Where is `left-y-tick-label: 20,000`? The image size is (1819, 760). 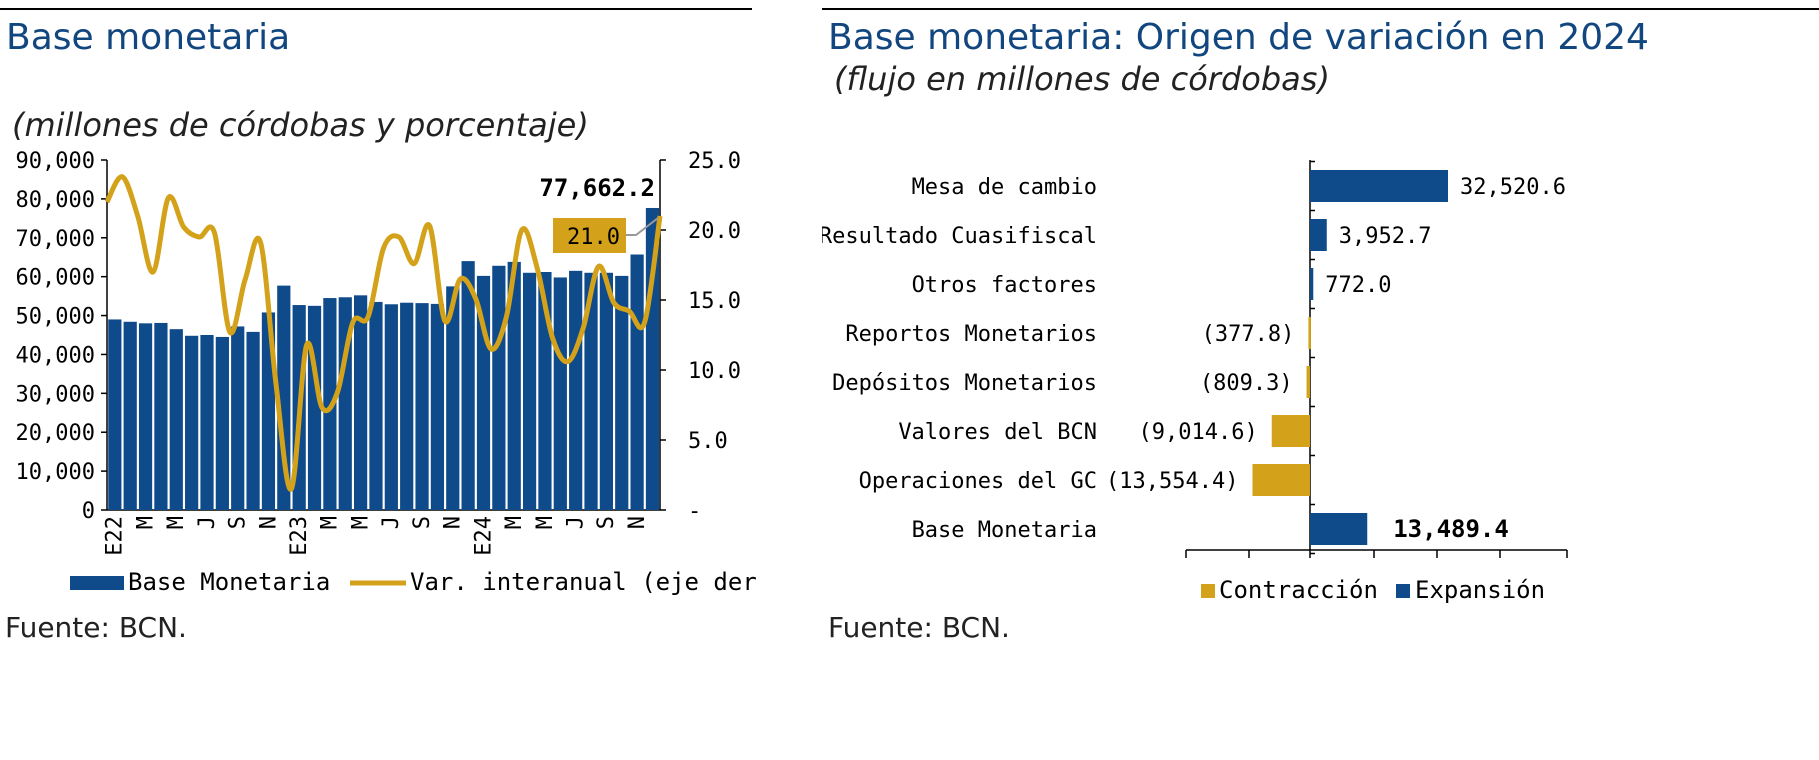
left-y-tick-label: 20,000 is located at coordinates (55, 433).